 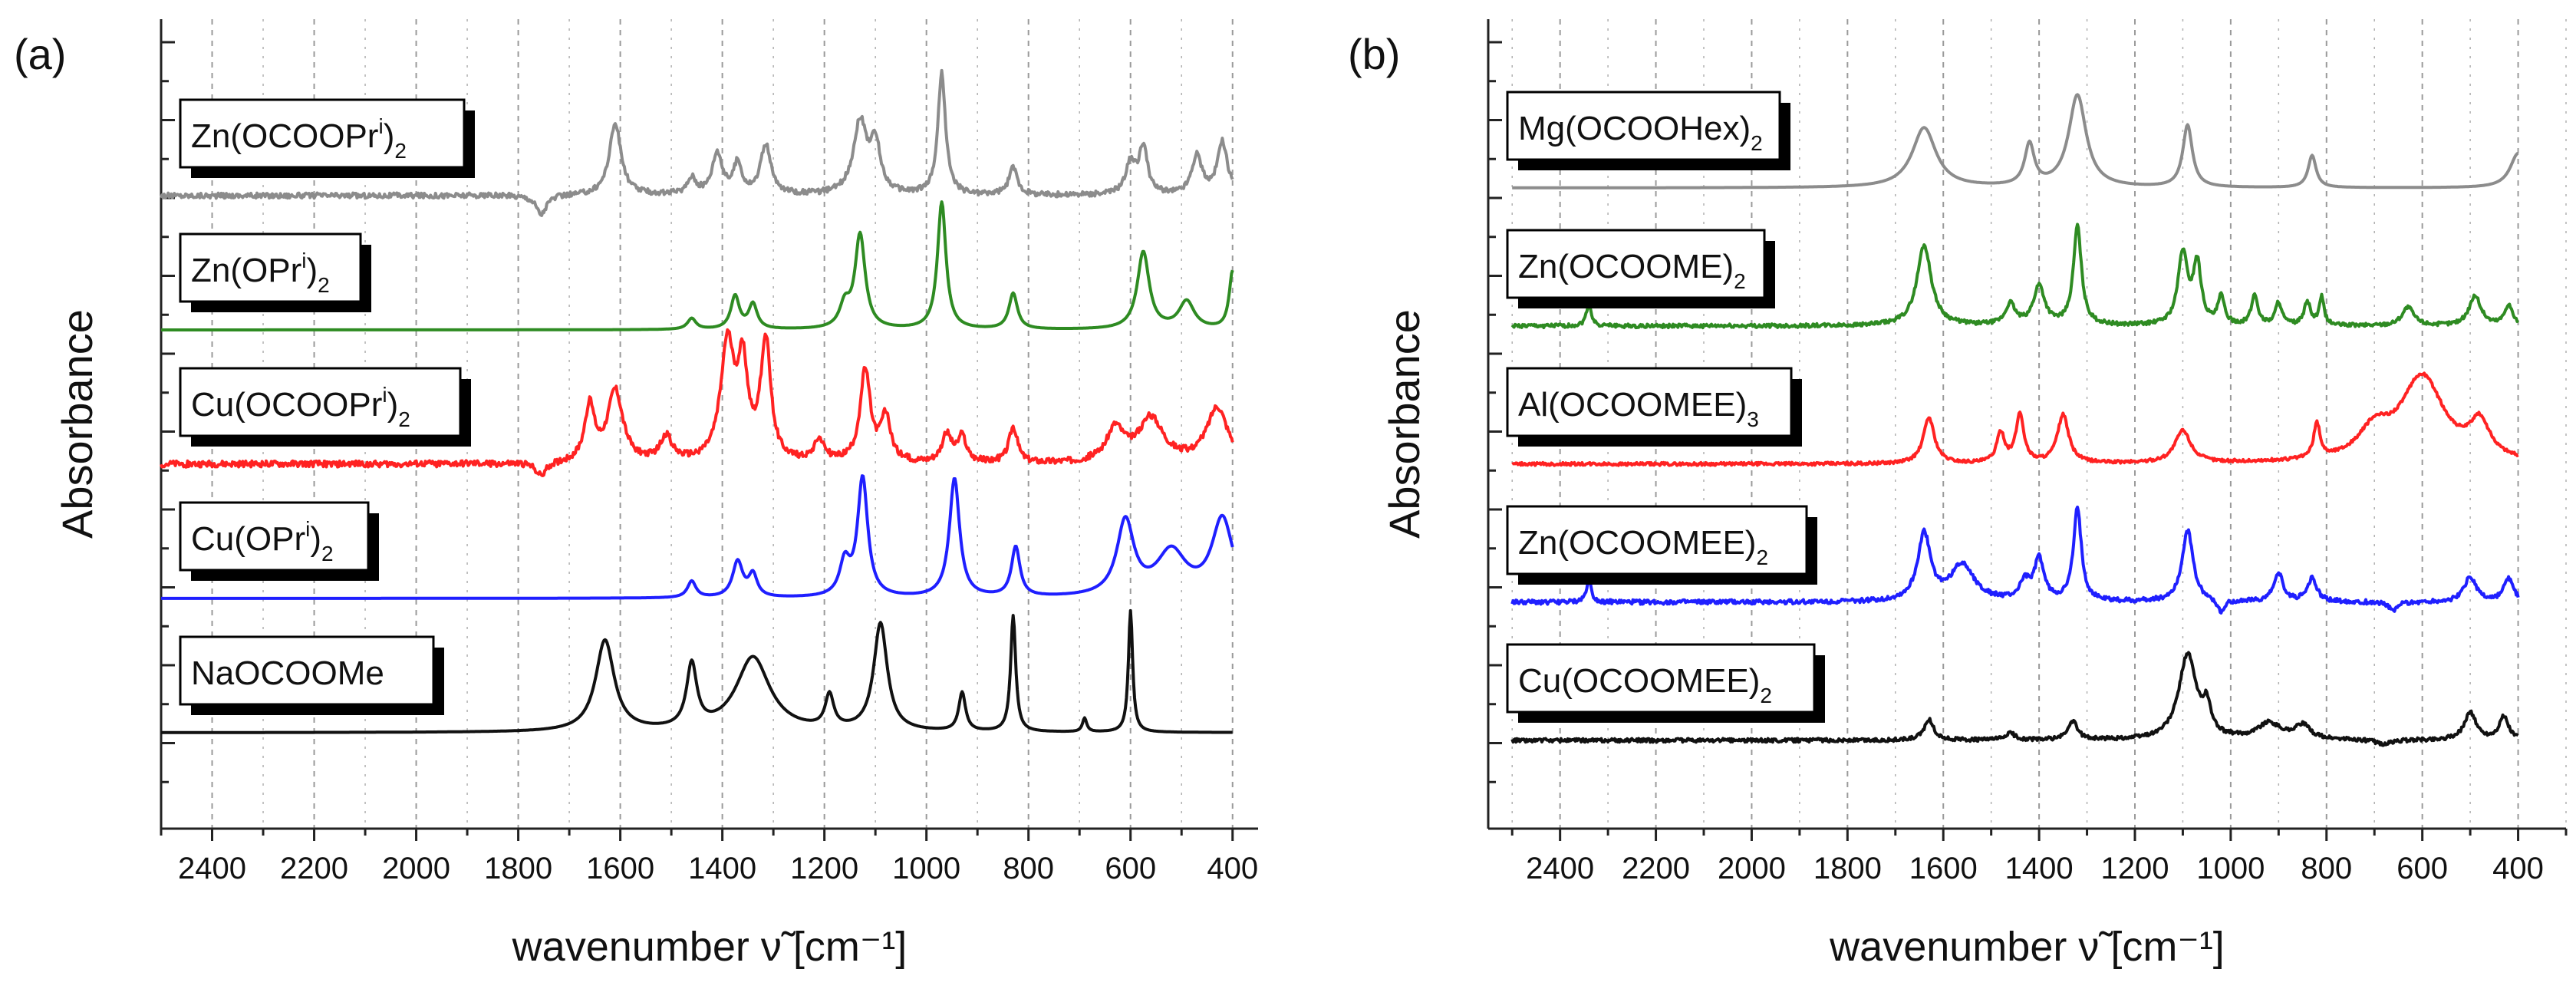 I want to click on series-2: Al(OCOOMEE)3, so click(x=2012, y=417).